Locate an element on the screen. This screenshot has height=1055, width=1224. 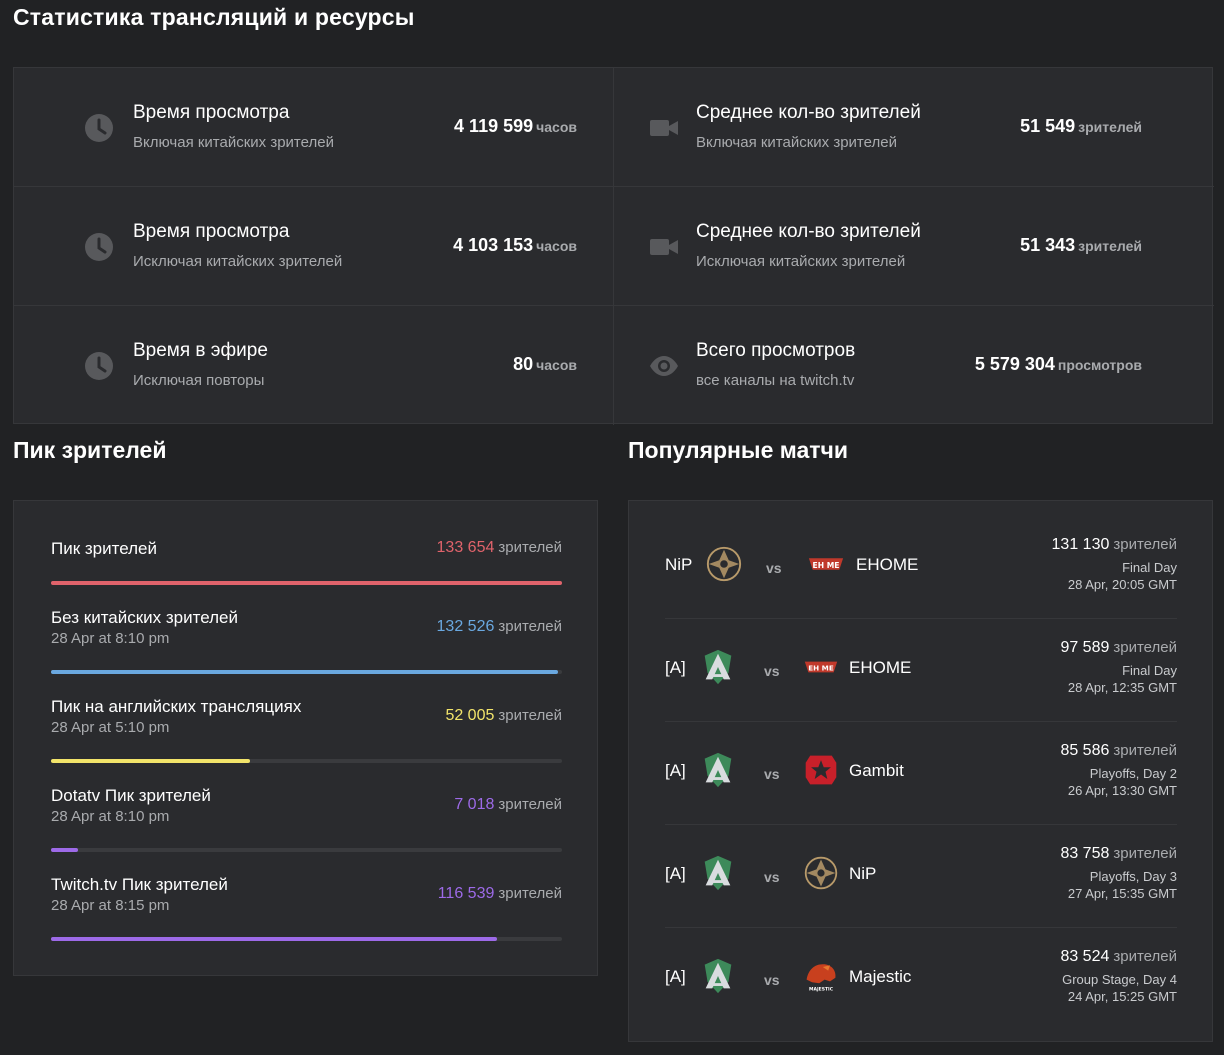
stat-value: 4 119 599 часов is located at coordinates (515, 126).